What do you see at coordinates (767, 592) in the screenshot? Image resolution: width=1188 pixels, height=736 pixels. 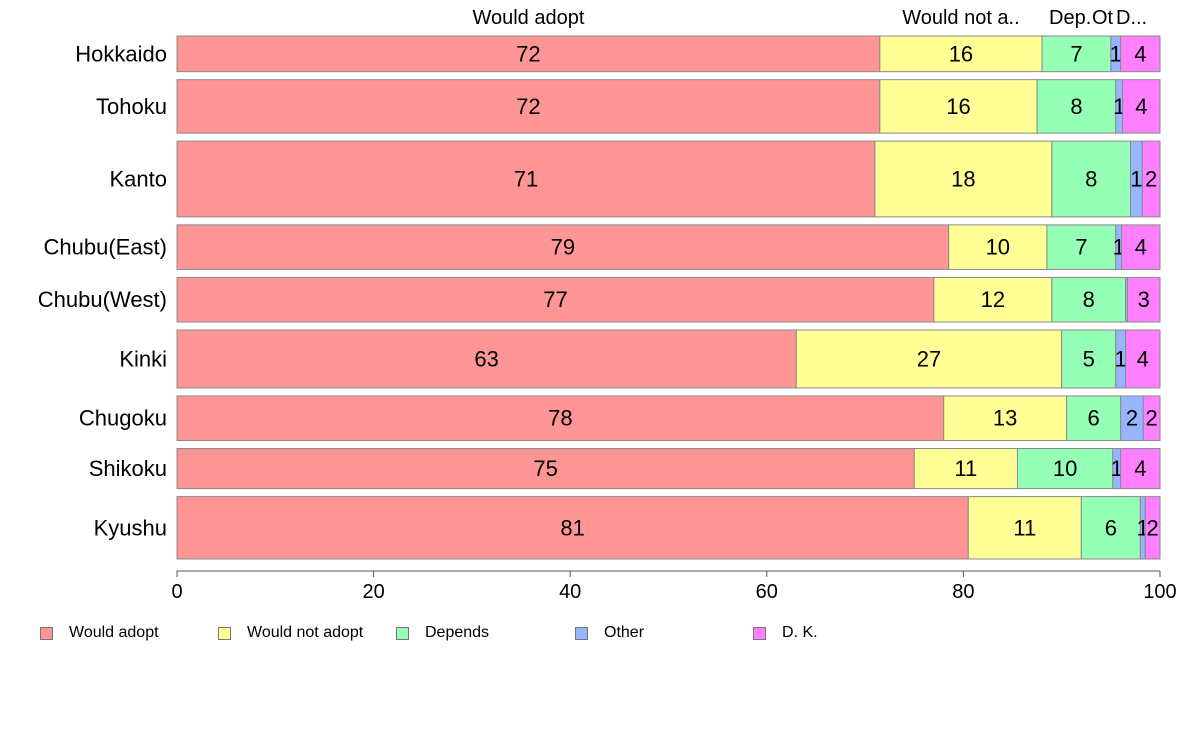 I see `x-tick-label: 60` at bounding box center [767, 592].